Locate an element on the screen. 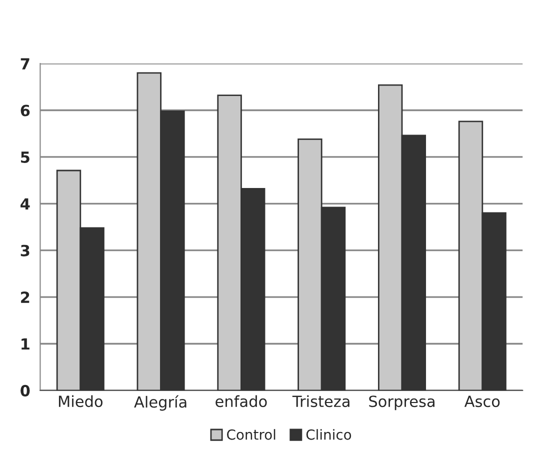  legend-label: Clinico is located at coordinates (329, 434).